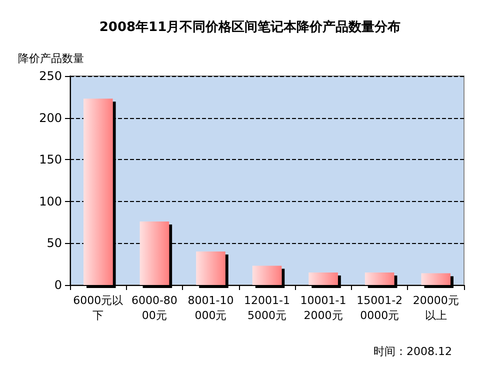 Image resolution: width=500 pixels, height=375 pixels. Describe the element at coordinates (211, 308) in the screenshot. I see `x-tick-label: 8001-10000元` at that location.